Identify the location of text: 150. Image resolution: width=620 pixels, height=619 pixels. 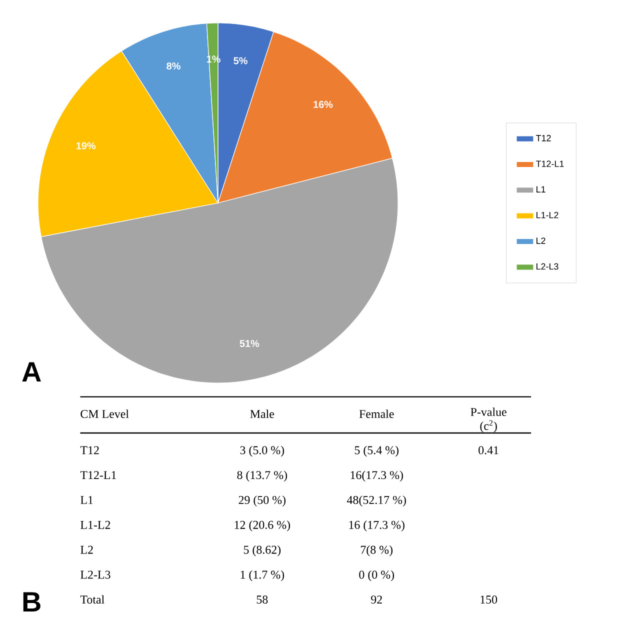
(489, 600).